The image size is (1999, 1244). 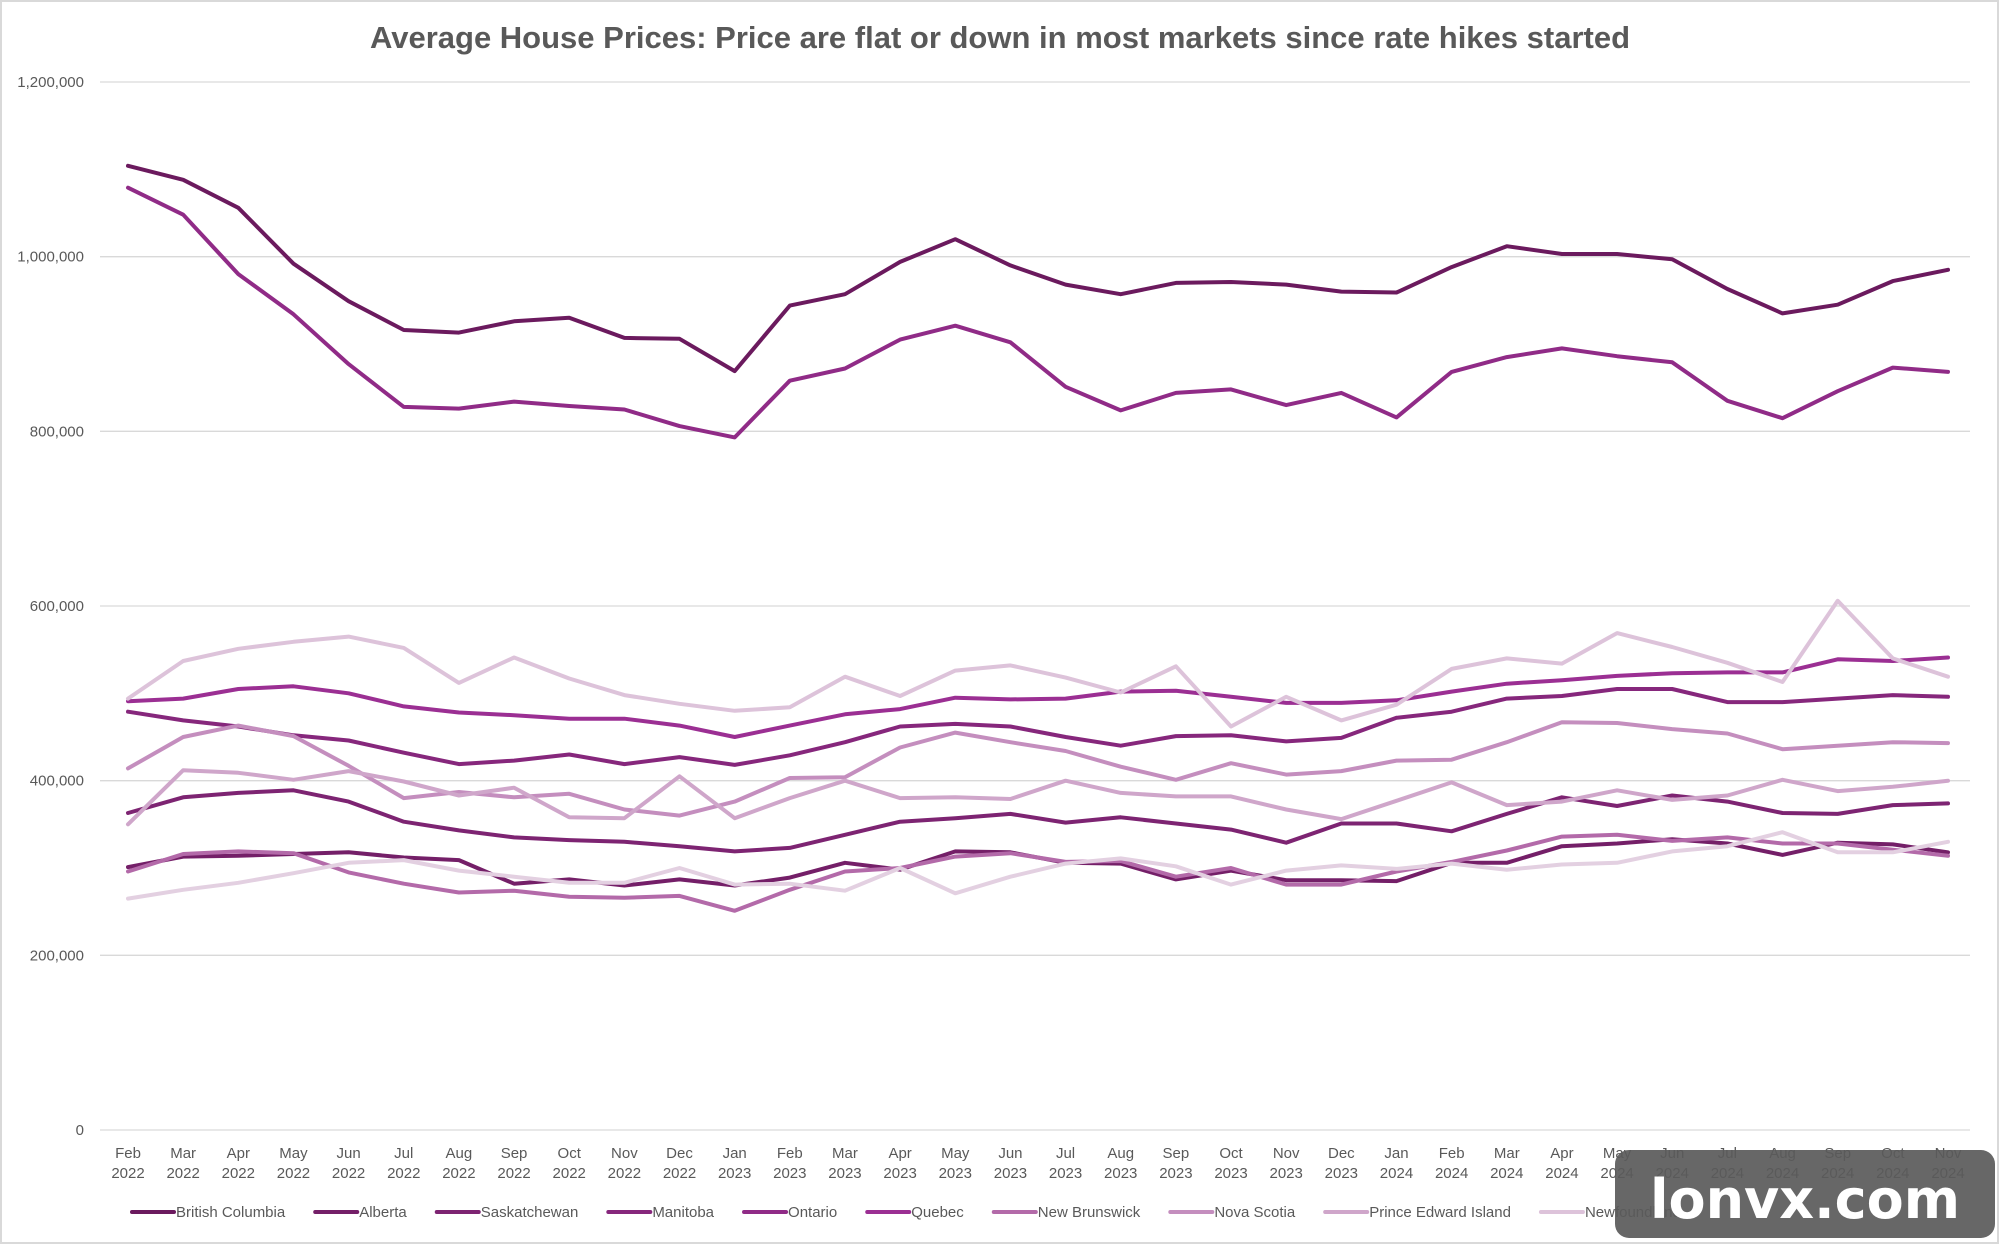 I want to click on watermark-text: lonvx.com, so click(x=1805, y=1199).